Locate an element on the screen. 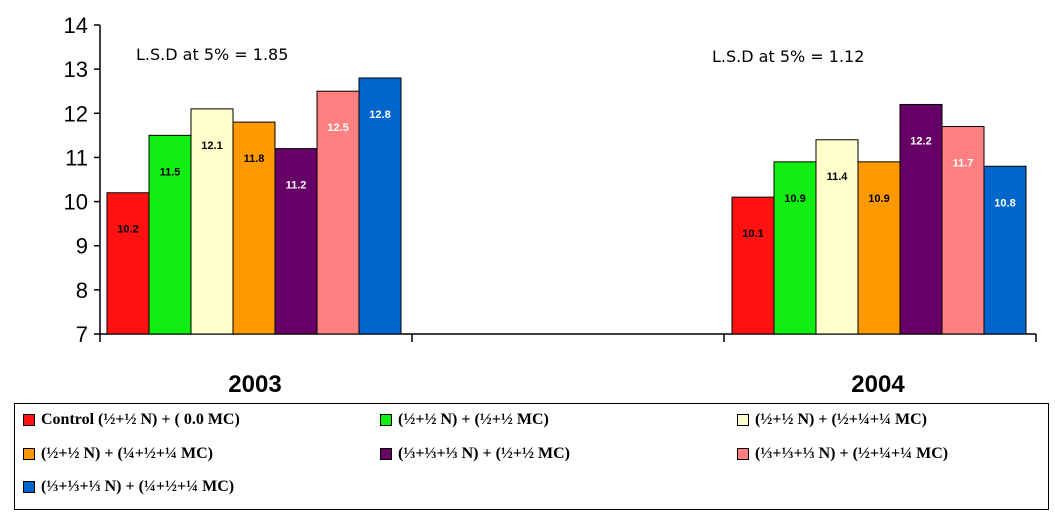 The height and width of the screenshot is (512, 1055). y-tick-label: 7 is located at coordinates (82, 334).